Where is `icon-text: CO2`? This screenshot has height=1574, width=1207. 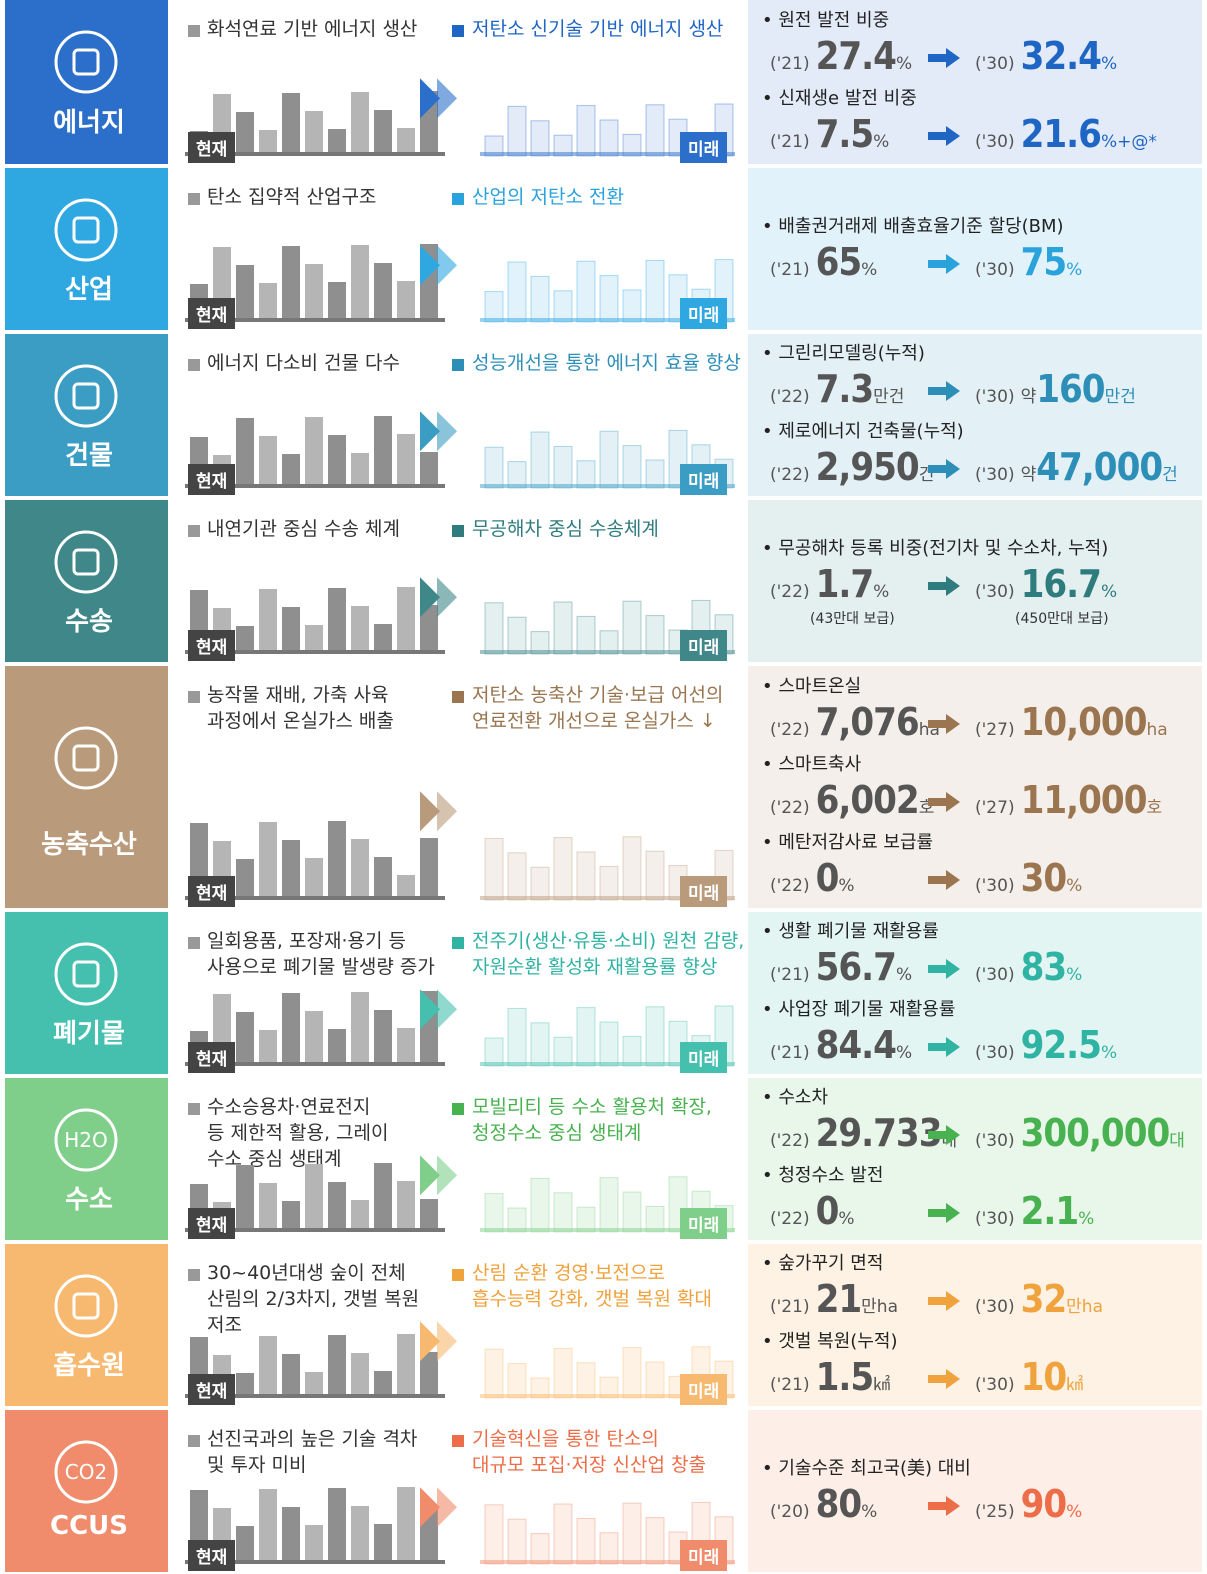 icon-text: CO2 is located at coordinates (86, 1472).